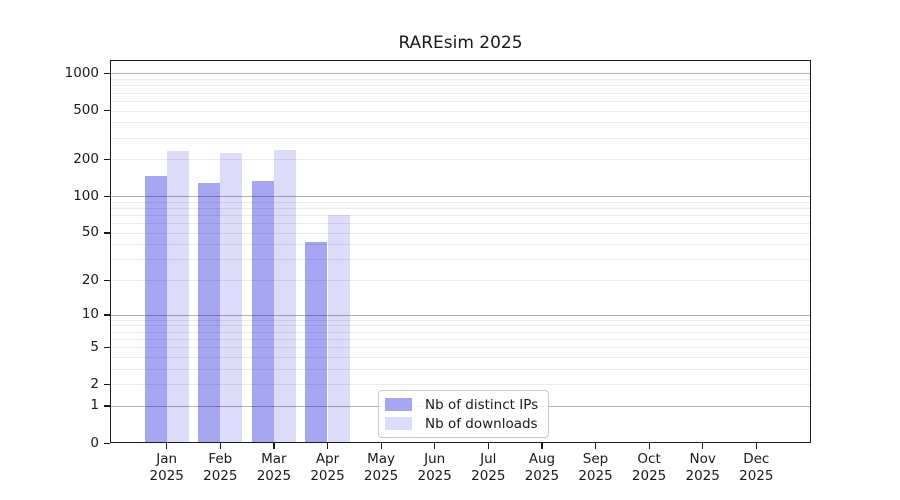 The width and height of the screenshot is (900, 500). I want to click on y-tick-label-10: 10, so click(90, 314).